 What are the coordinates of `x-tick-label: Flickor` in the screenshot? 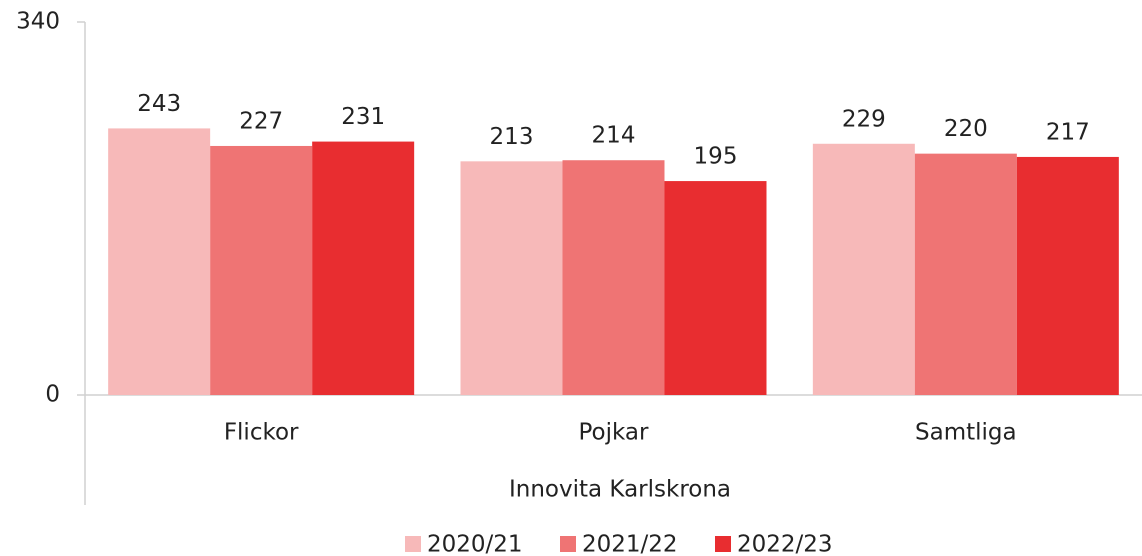 It's located at (261, 433).